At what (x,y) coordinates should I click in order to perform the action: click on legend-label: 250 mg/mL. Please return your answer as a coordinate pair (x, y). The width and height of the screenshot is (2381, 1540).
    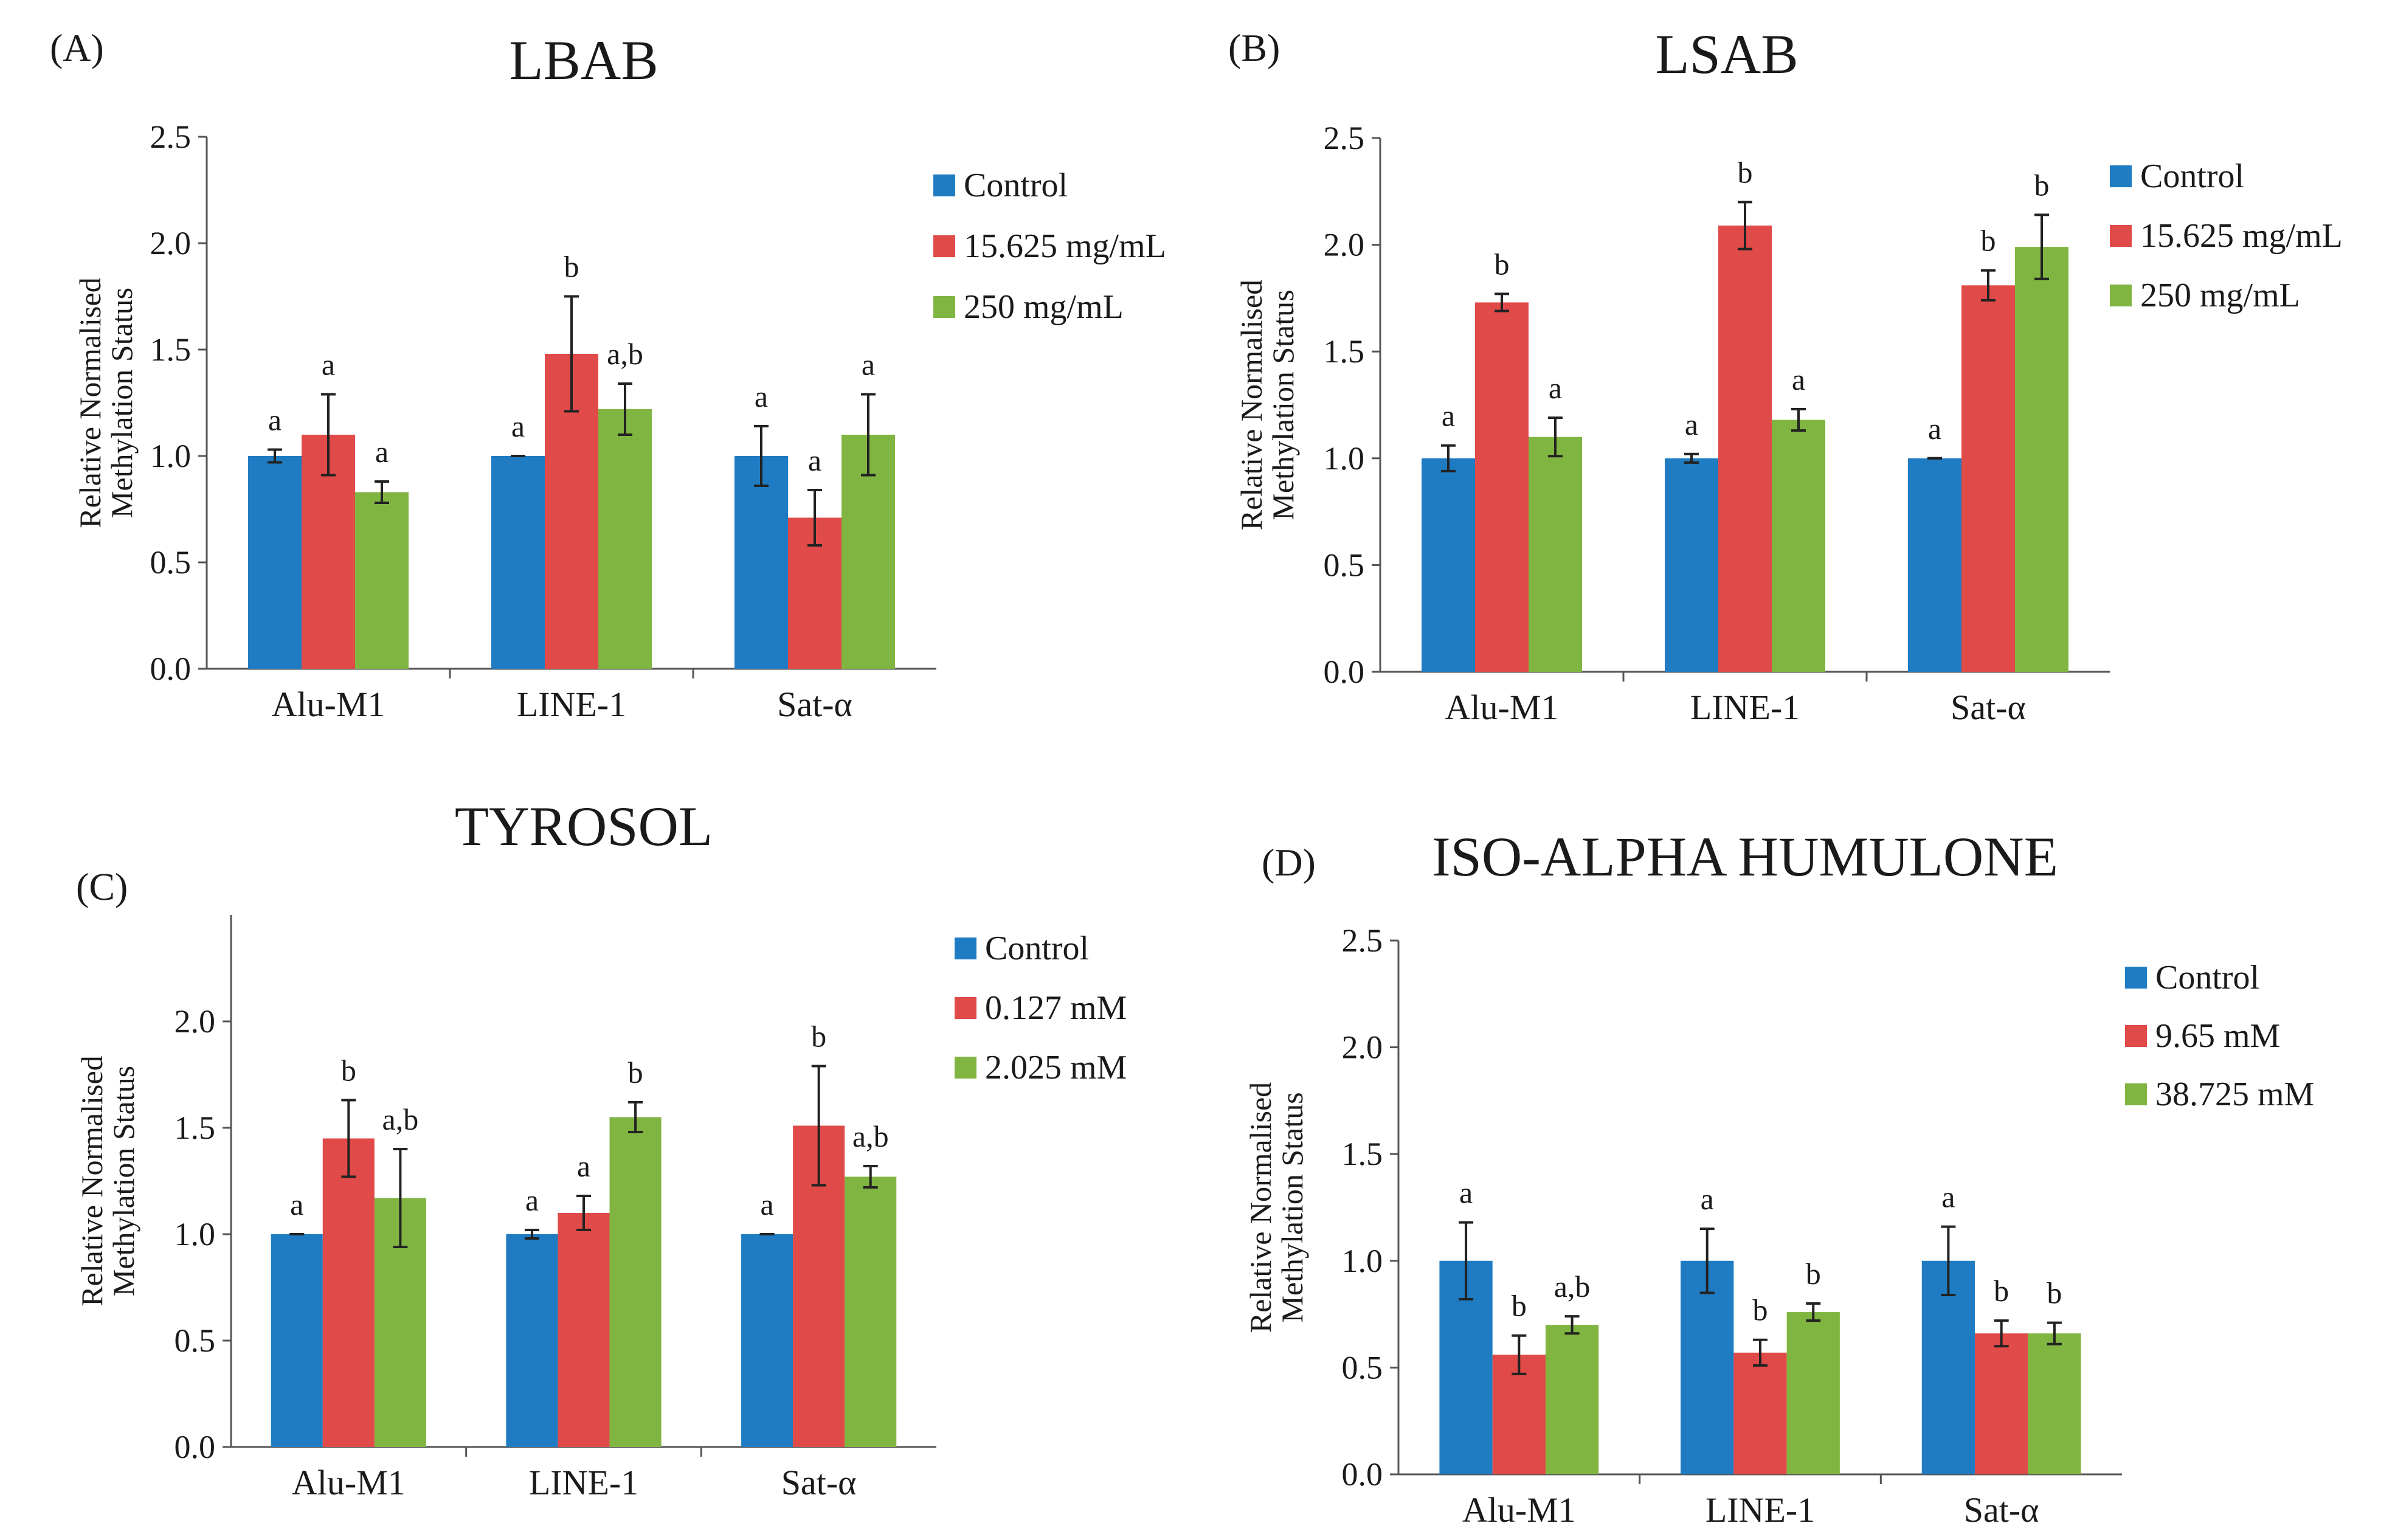
    Looking at the image, I should click on (1044, 307).